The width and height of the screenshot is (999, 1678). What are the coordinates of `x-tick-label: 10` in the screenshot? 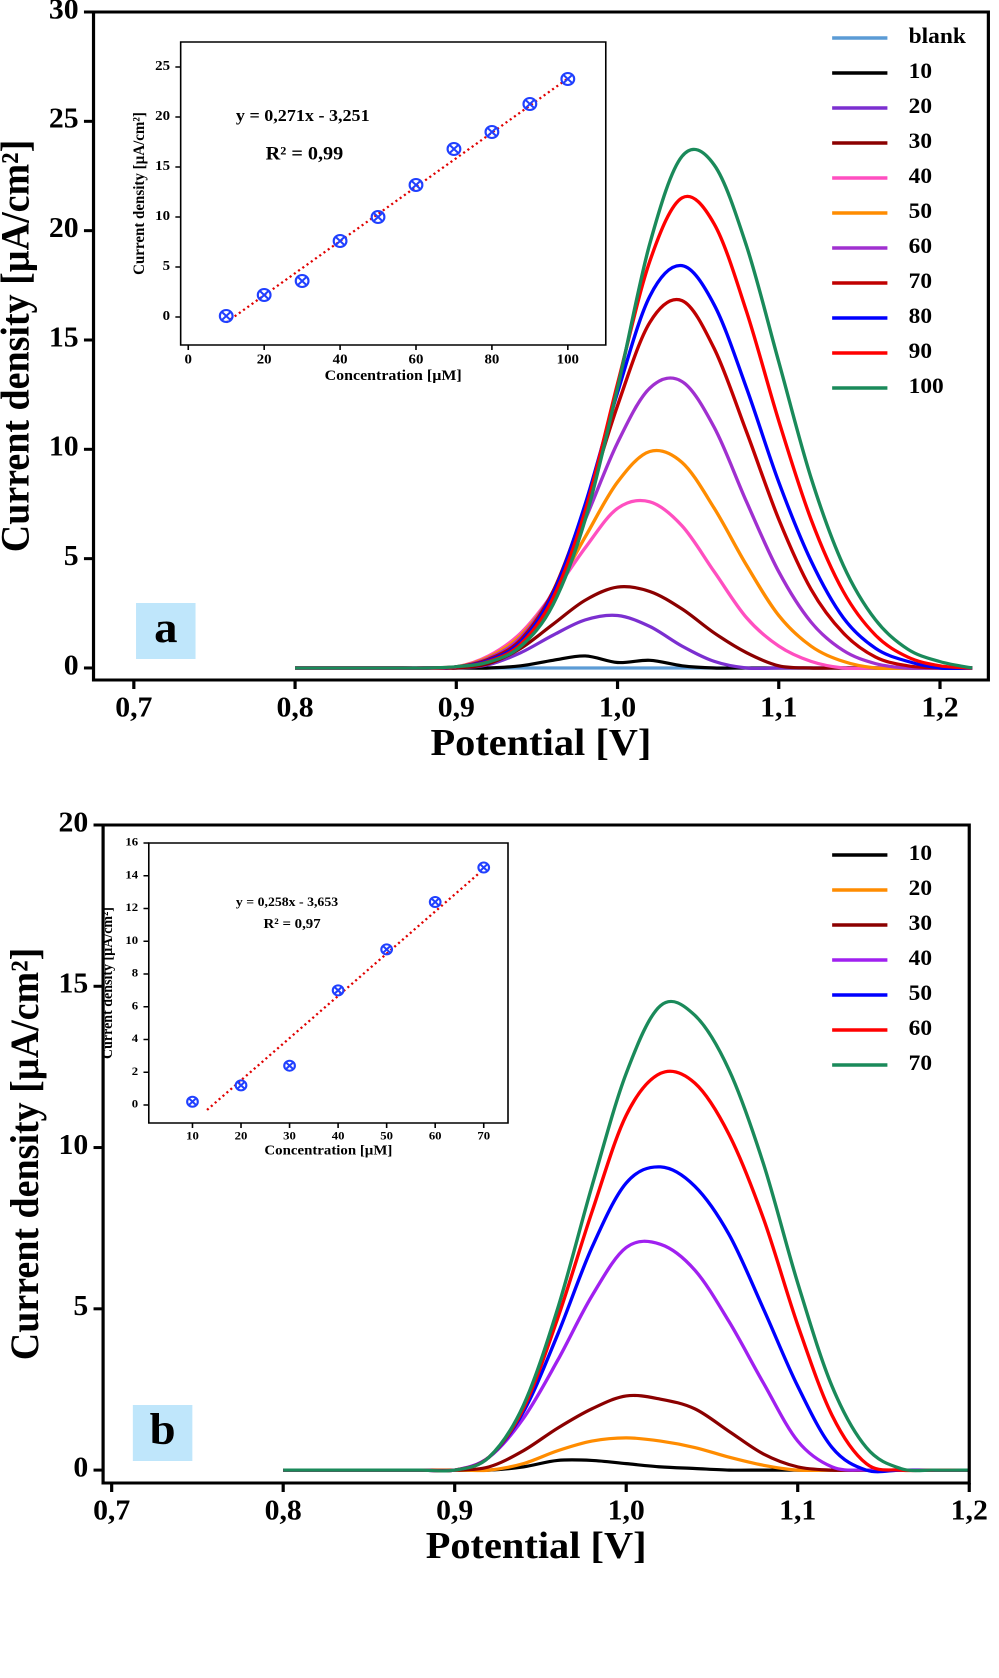 It's located at (192, 1136).